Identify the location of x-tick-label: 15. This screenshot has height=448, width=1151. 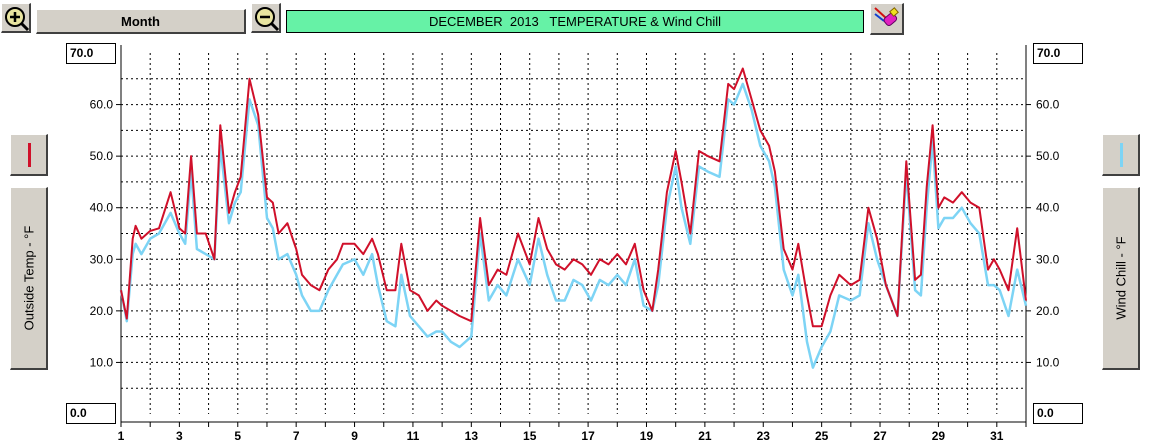
(530, 436).